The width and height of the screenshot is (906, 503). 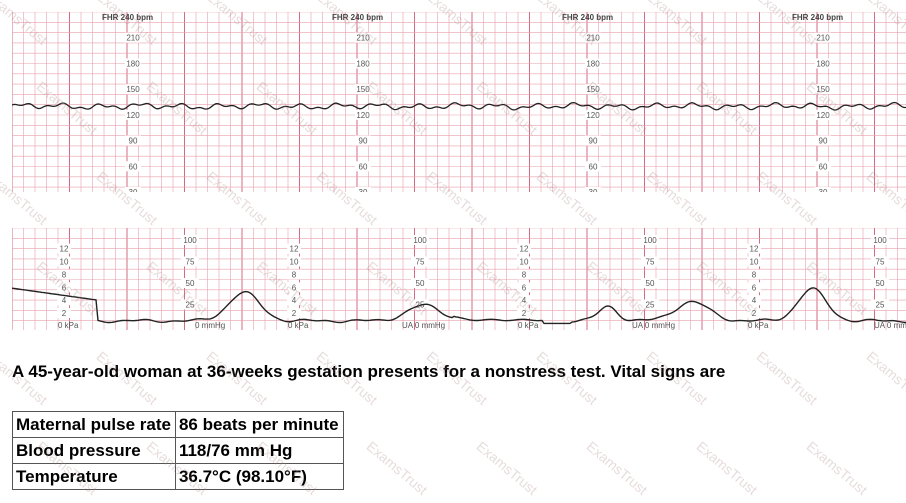 I want to click on ua-mmhg-zero-label: 0 mmHg, so click(x=210, y=325).